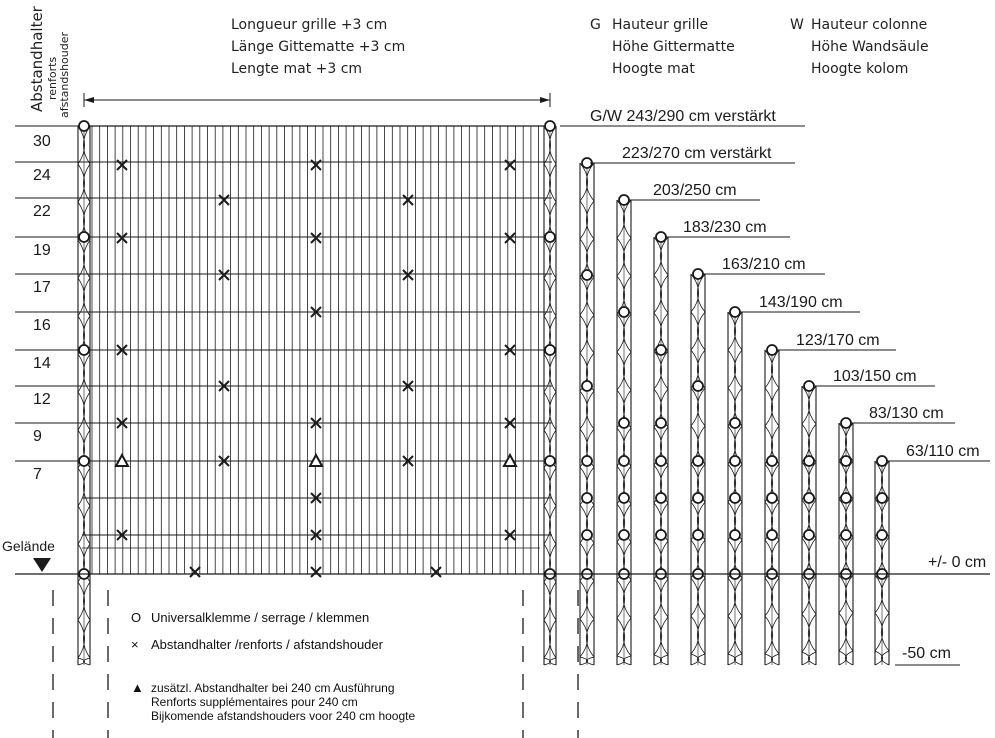 The image size is (995, 738). I want to click on legend-extra-line-fr: Renforts supplémentaires pour 240 cm, so click(254, 702).